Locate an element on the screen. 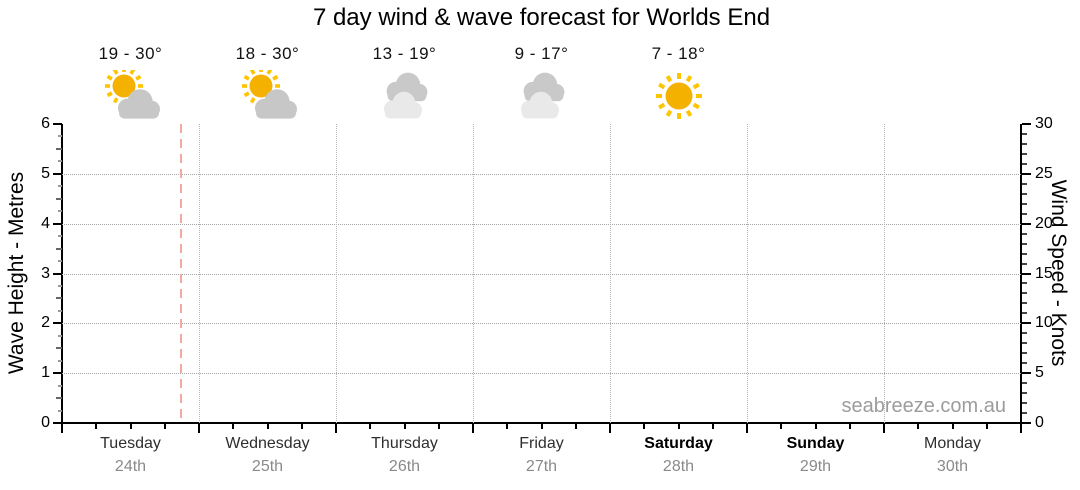  left-tick-label: 2 is located at coordinates (45, 323).